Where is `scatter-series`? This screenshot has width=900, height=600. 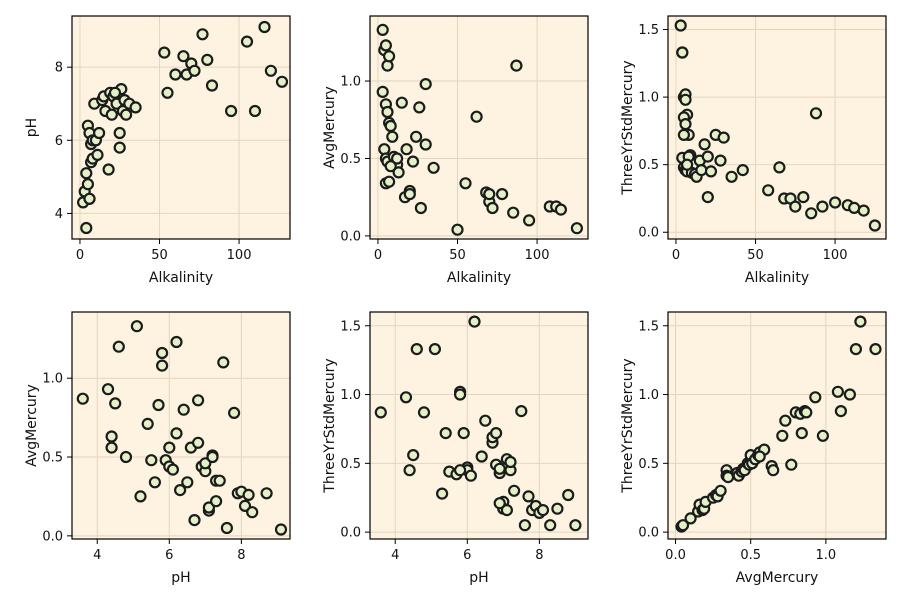 scatter-series is located at coordinates (182, 127).